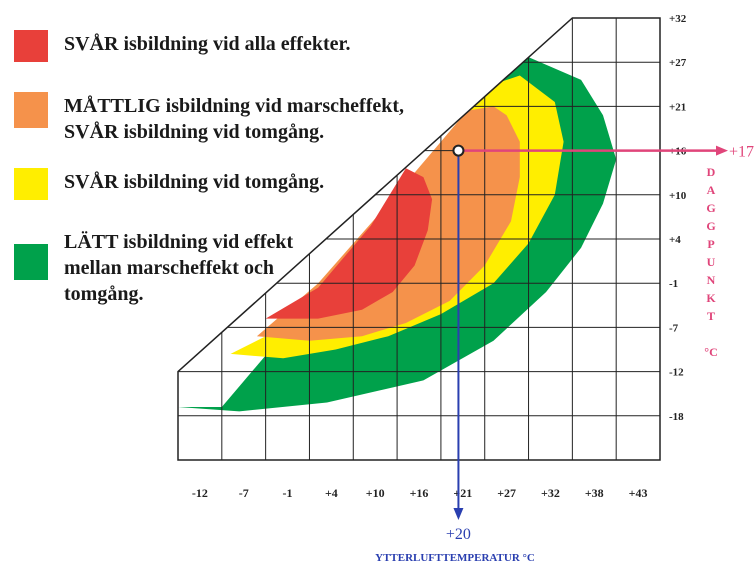 The width and height of the screenshot is (756, 568). What do you see at coordinates (678, 218) in the screenshot?
I see `y-axis-ticks: +32+27+21+16+10+4-1-7-12-18` at bounding box center [678, 218].